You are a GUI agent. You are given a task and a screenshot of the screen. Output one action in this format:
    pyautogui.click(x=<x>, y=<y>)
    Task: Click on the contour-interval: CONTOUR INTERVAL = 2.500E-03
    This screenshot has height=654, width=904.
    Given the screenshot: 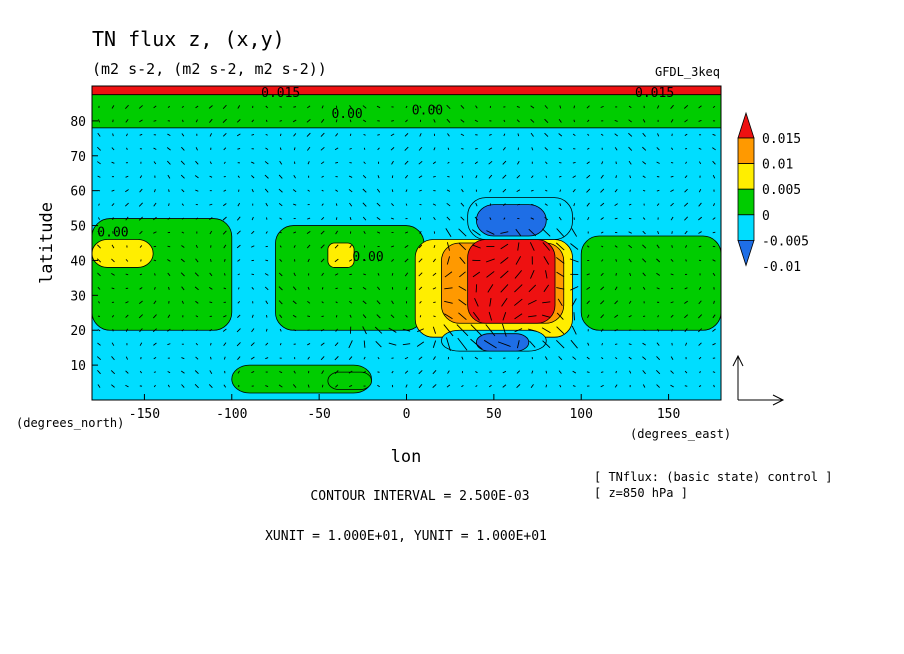 What is the action you would take?
    pyautogui.click(x=419, y=496)
    